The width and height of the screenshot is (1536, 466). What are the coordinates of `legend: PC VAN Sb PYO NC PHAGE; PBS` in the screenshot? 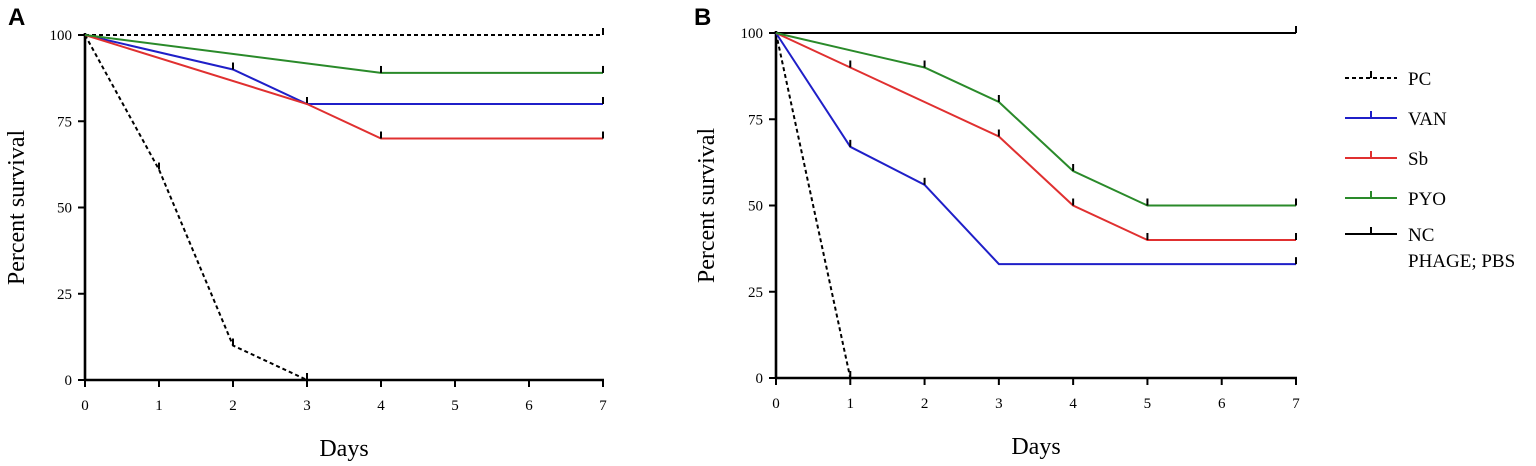 It's located at (1430, 170).